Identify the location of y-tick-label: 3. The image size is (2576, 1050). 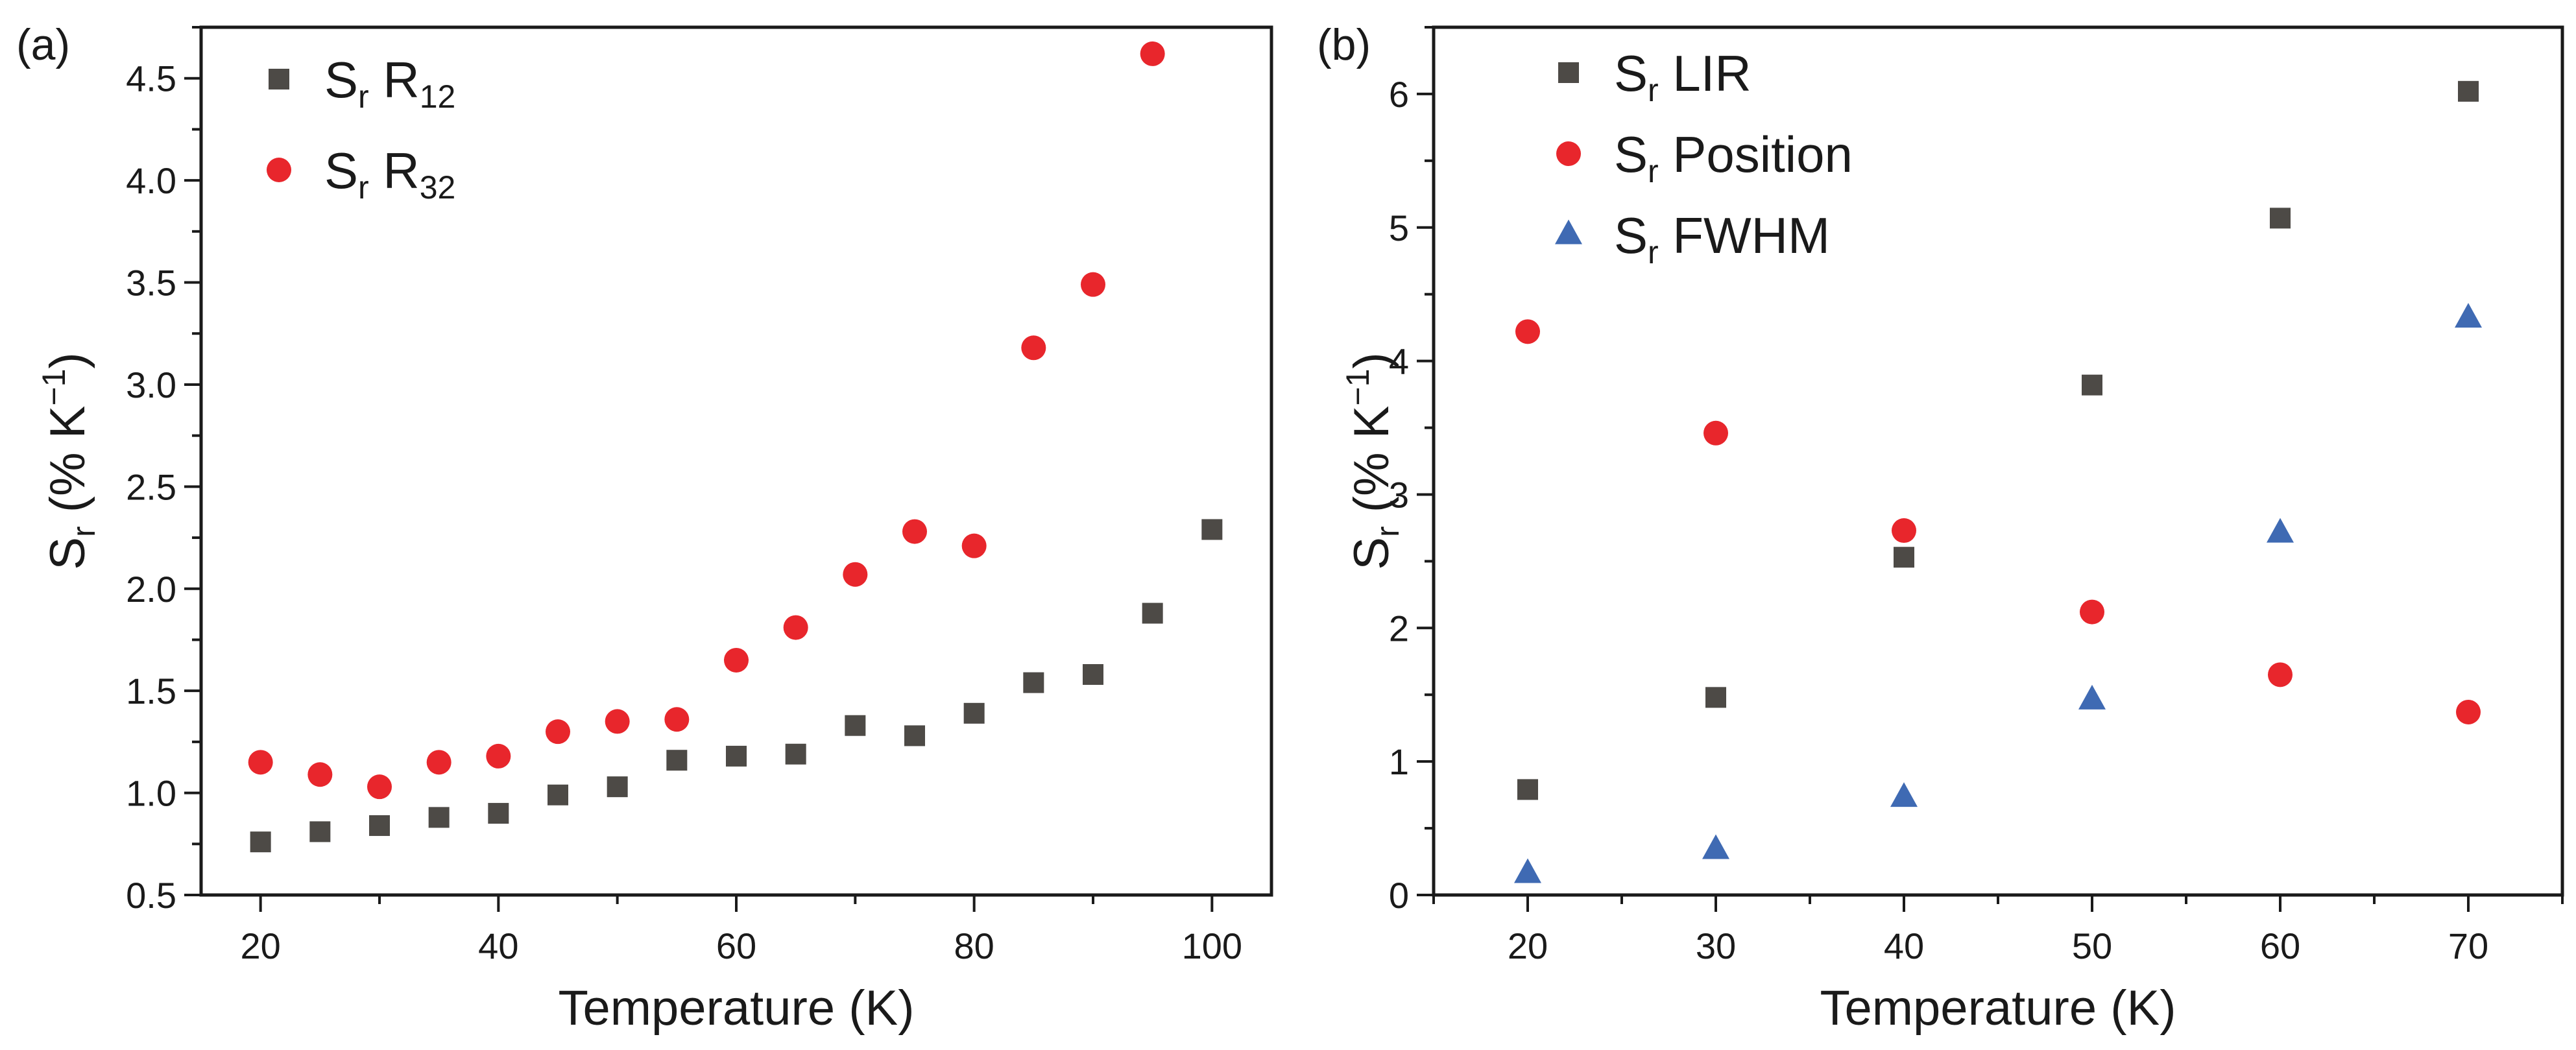
(1399, 494).